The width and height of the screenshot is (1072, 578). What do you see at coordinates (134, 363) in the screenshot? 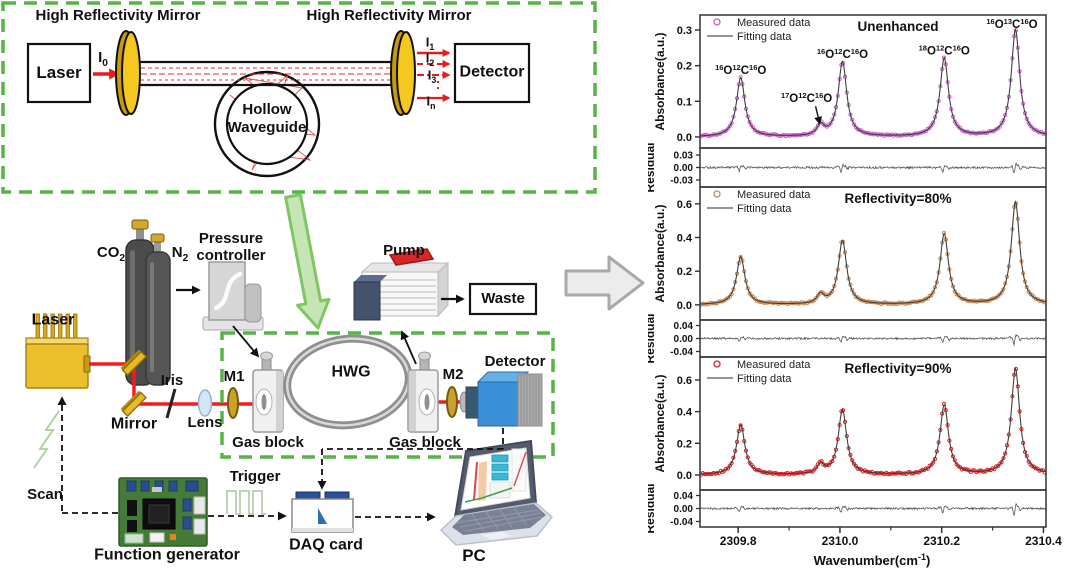
I see `steering-mirror-top` at bounding box center [134, 363].